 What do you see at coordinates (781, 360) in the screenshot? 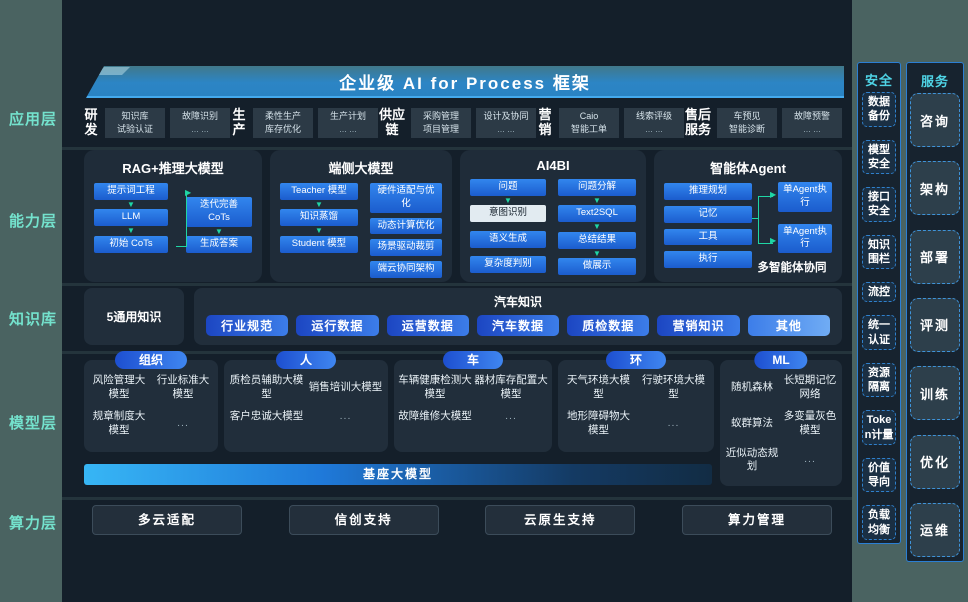
I see `model-group-tag: ML` at bounding box center [781, 360].